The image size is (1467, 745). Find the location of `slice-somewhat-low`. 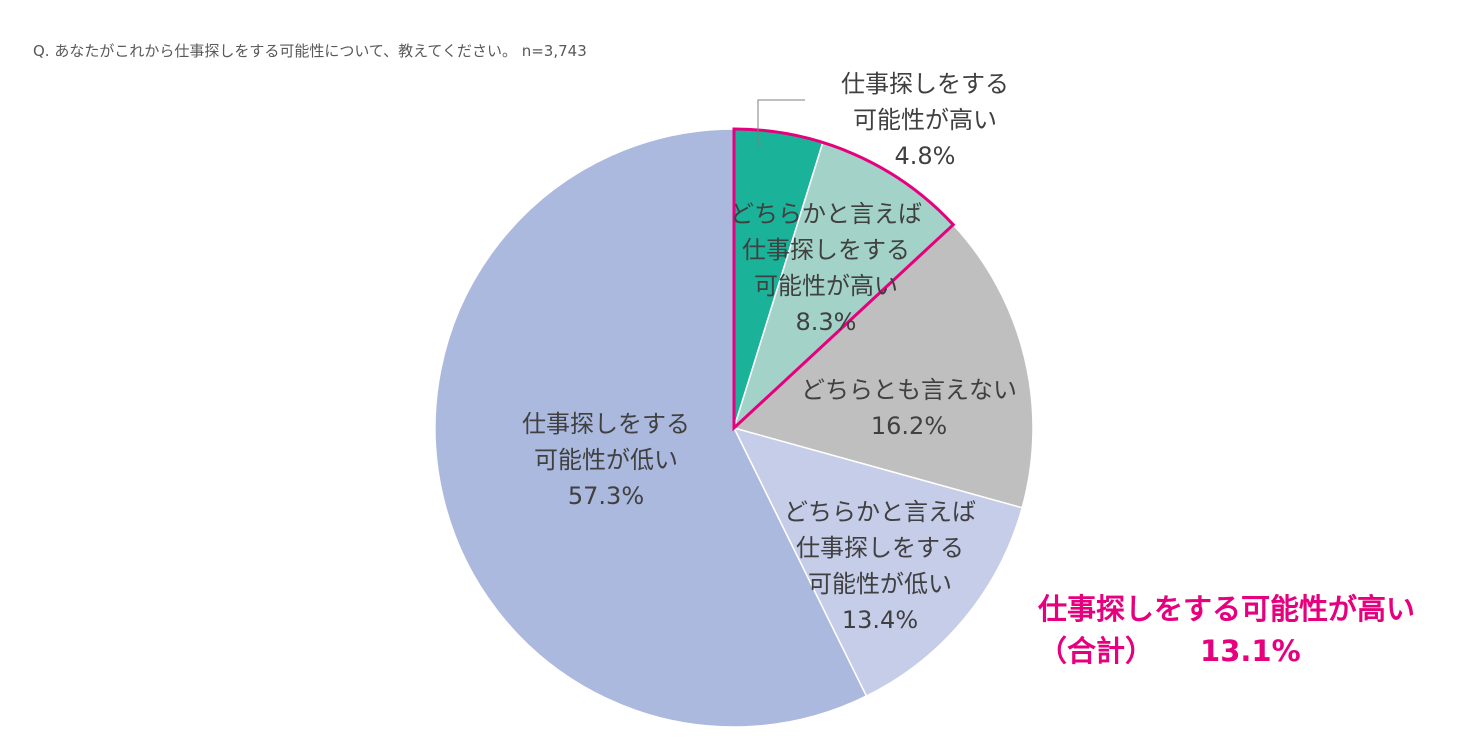

slice-somewhat-low is located at coordinates (878, 562).